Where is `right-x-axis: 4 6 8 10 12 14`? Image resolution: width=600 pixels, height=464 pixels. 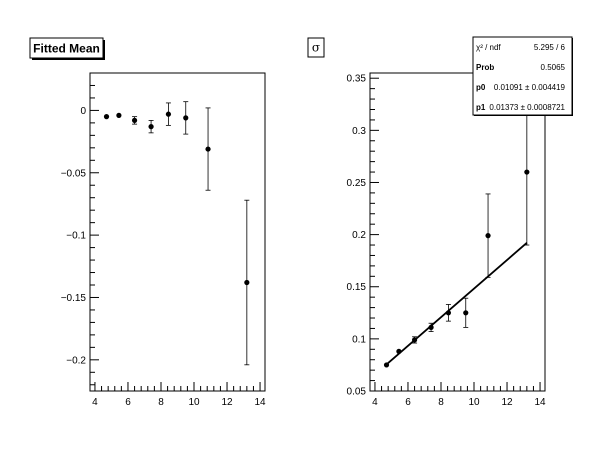
right-x-axis: 4 6 8 10 12 14 is located at coordinates (459, 395).